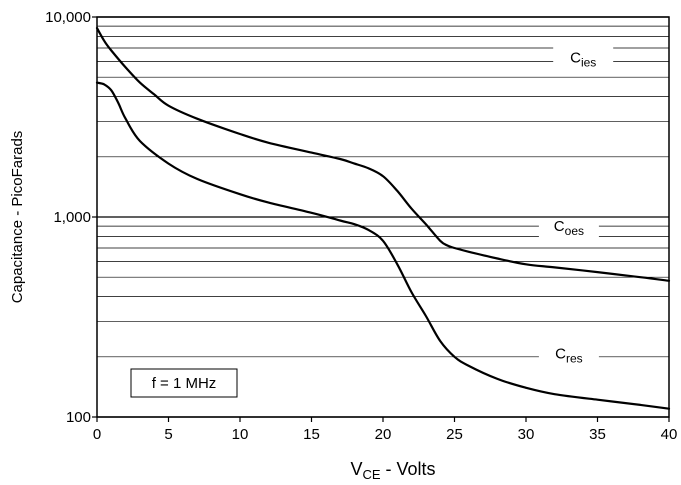 The width and height of the screenshot is (681, 485). Describe the element at coordinates (78, 417) in the screenshot. I see `y-tick-label: 100` at that location.